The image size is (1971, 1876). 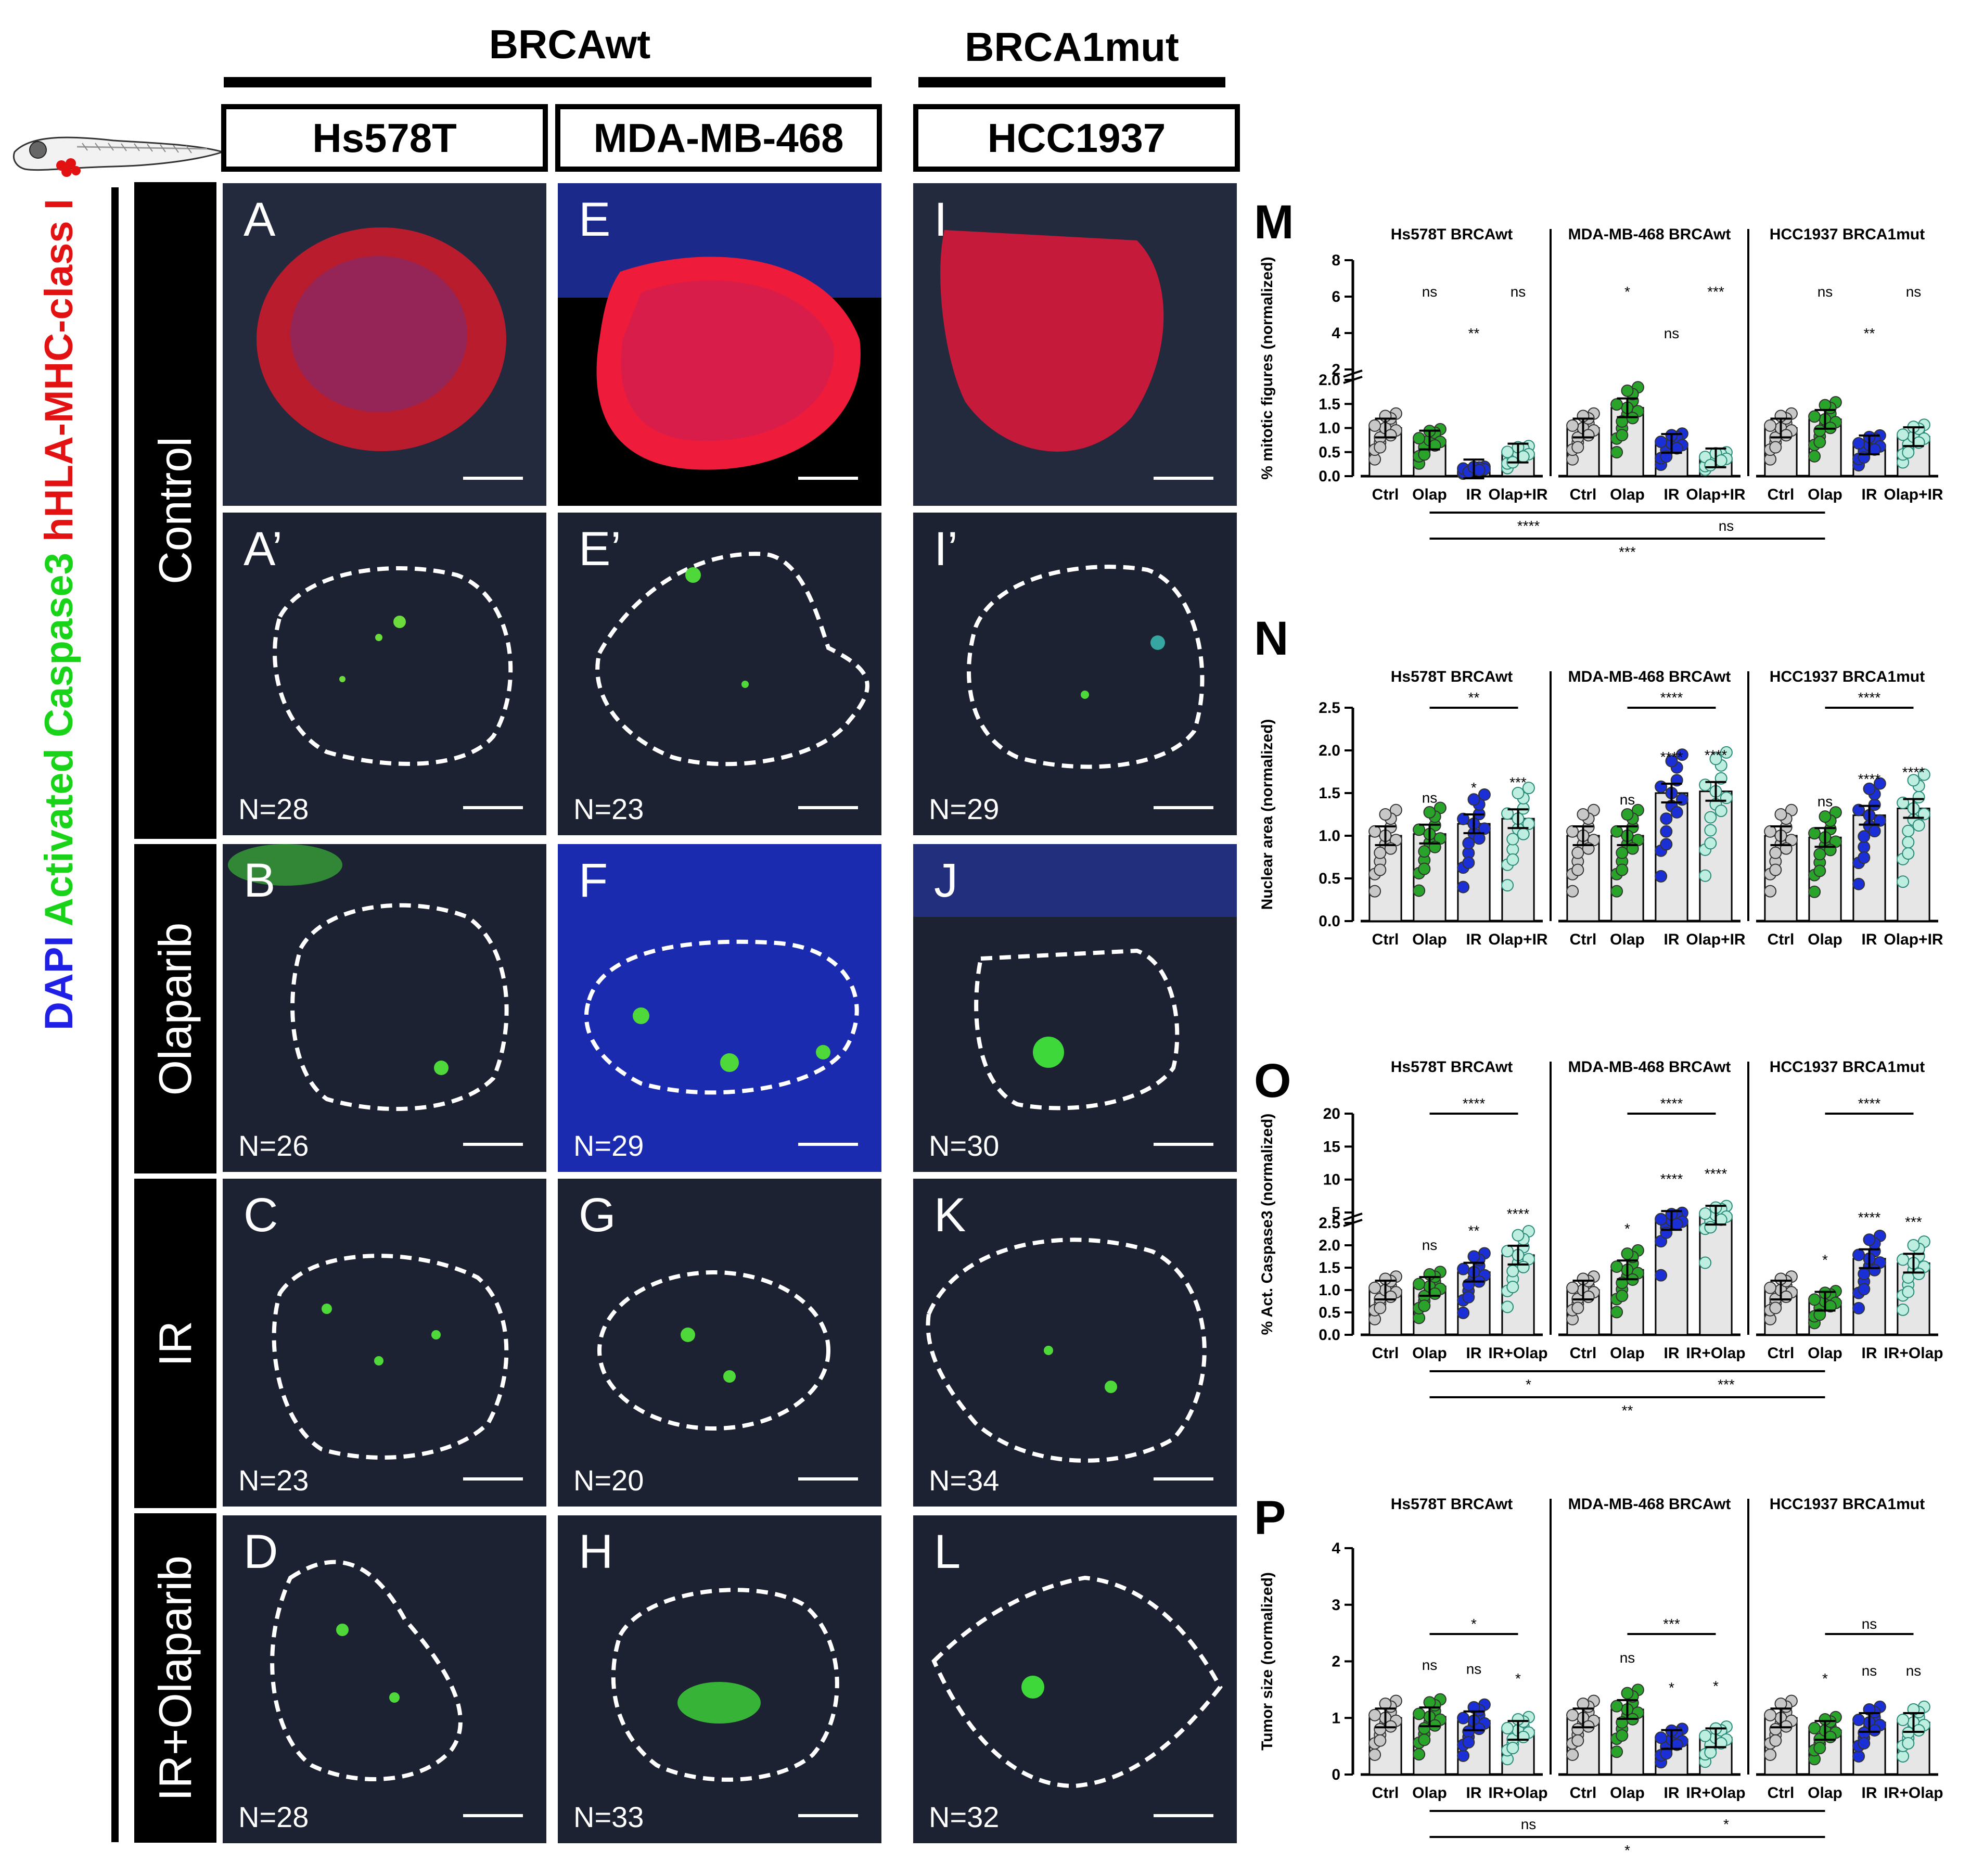 What do you see at coordinates (1726, 1824) in the screenshot?
I see `below-bracket-label: *` at bounding box center [1726, 1824].